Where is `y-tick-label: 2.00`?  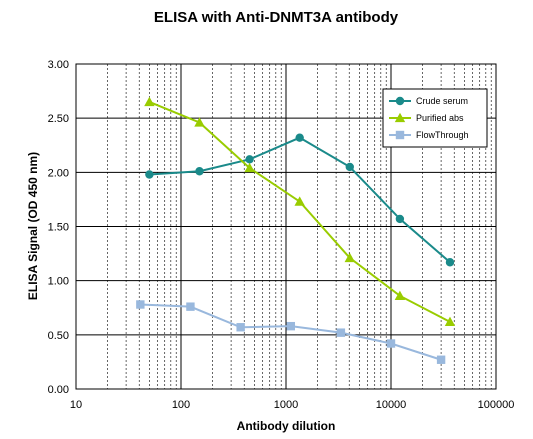
y-tick-label: 2.00 is located at coordinates (58, 173).